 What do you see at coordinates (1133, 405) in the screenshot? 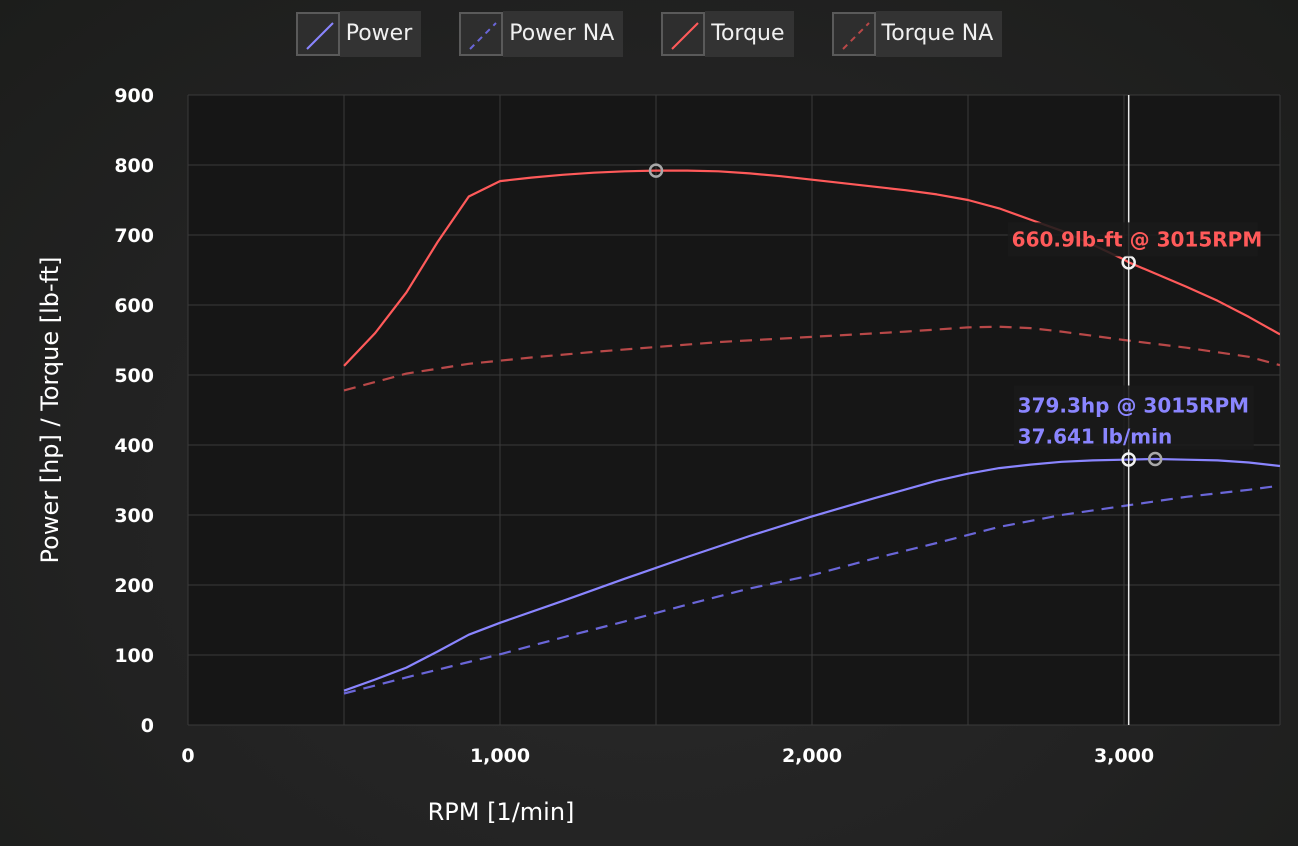
I see `power-tooltip-text-line1: 379.3hp @ 3015RPM` at bounding box center [1133, 405].